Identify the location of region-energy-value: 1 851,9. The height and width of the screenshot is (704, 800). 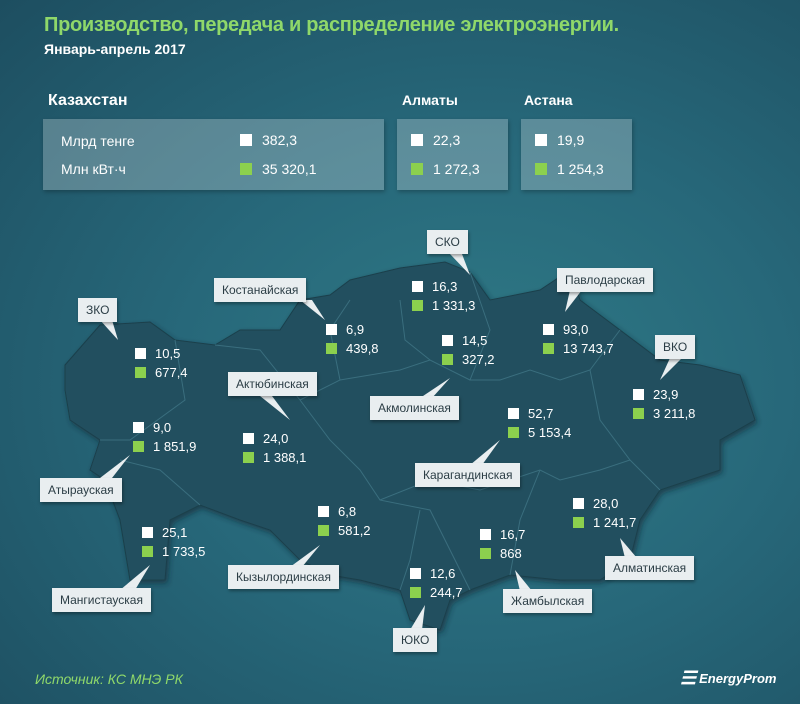
(175, 446).